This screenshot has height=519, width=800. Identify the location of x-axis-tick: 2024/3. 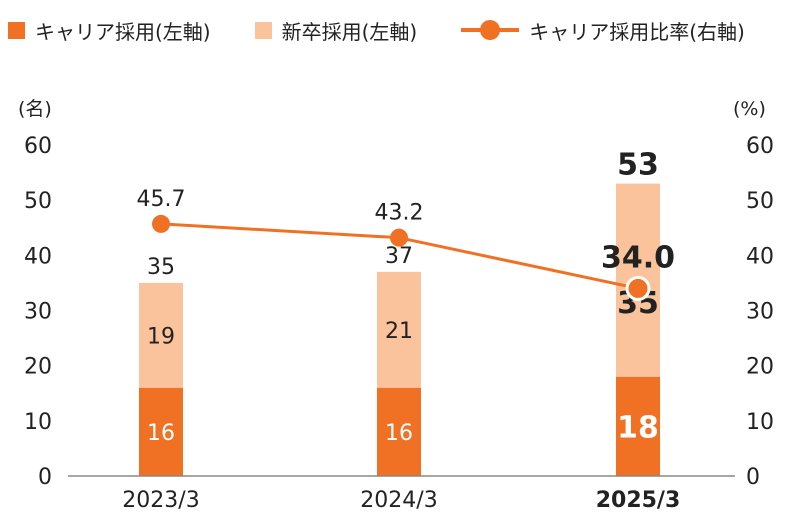
(398, 500).